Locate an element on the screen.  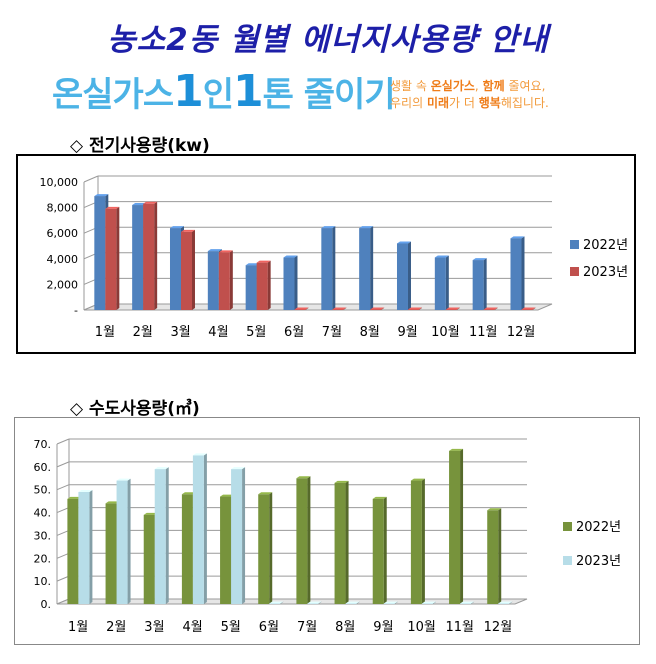
page-title: 농소2동 월별 에너지사용량 안내 is located at coordinates (328, 40).